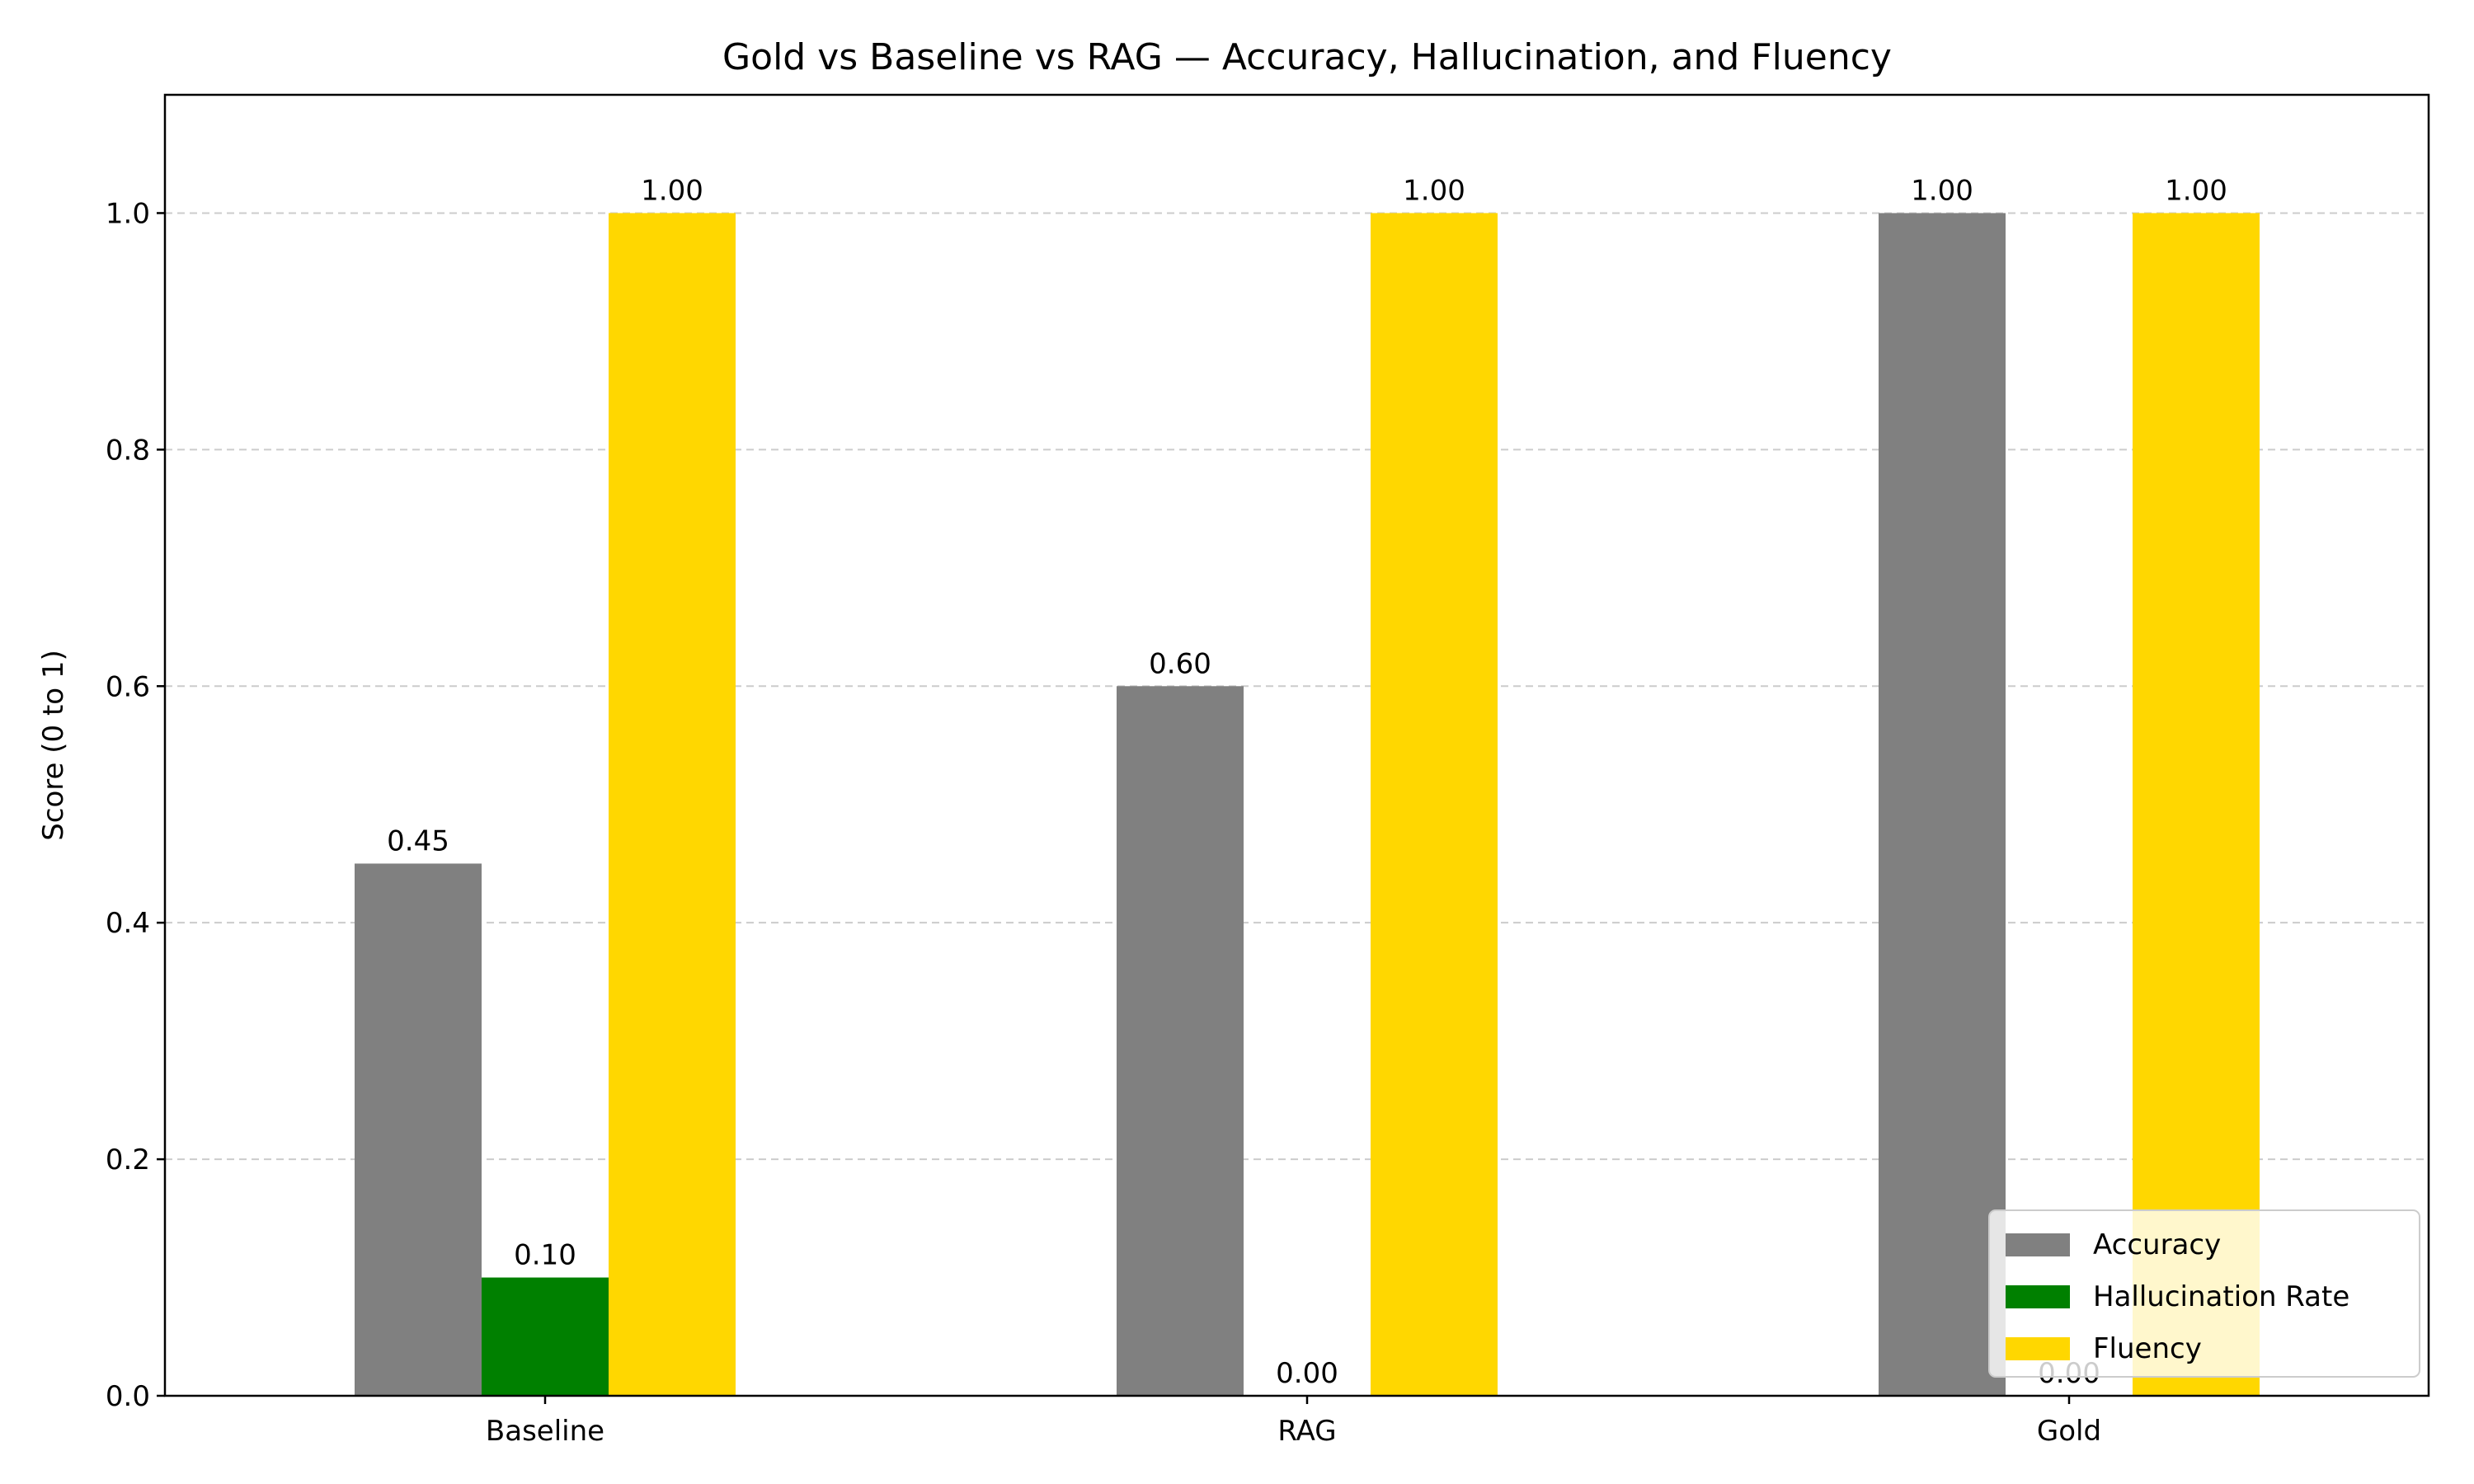  Describe the element at coordinates (1434, 804) in the screenshot. I see `bar-fluency-rag` at that location.